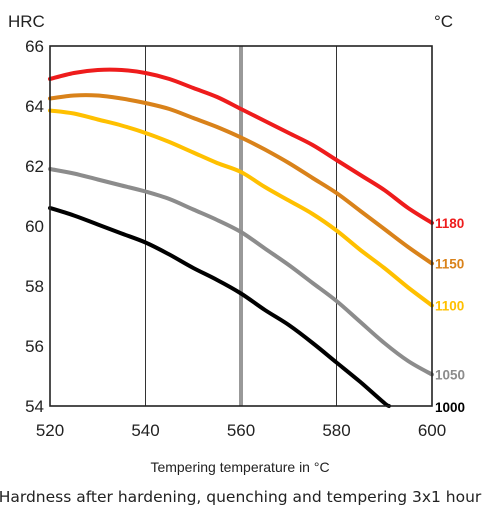  I want to click on y-tick-label-58: 58, so click(34, 286).